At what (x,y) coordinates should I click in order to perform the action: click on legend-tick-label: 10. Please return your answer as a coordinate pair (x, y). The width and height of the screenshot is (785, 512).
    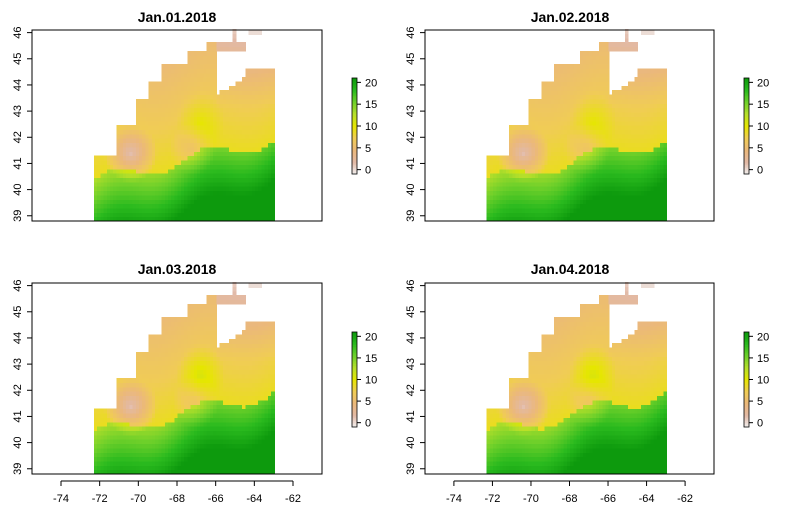
    Looking at the image, I should click on (371, 127).